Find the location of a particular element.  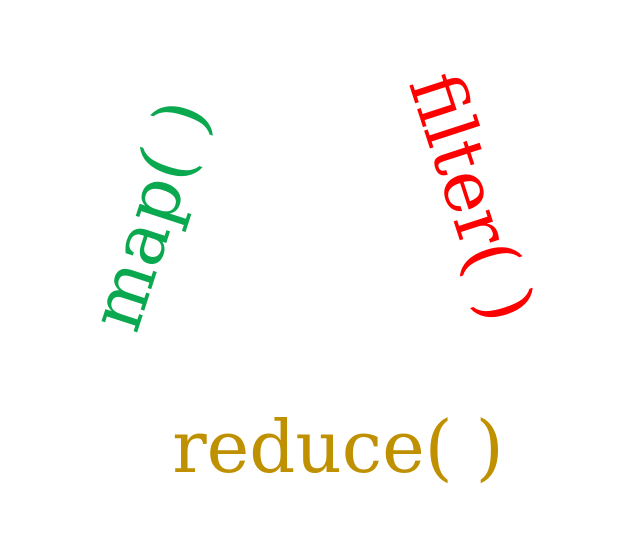

filter-label: filter( ) is located at coordinates (472, 197).